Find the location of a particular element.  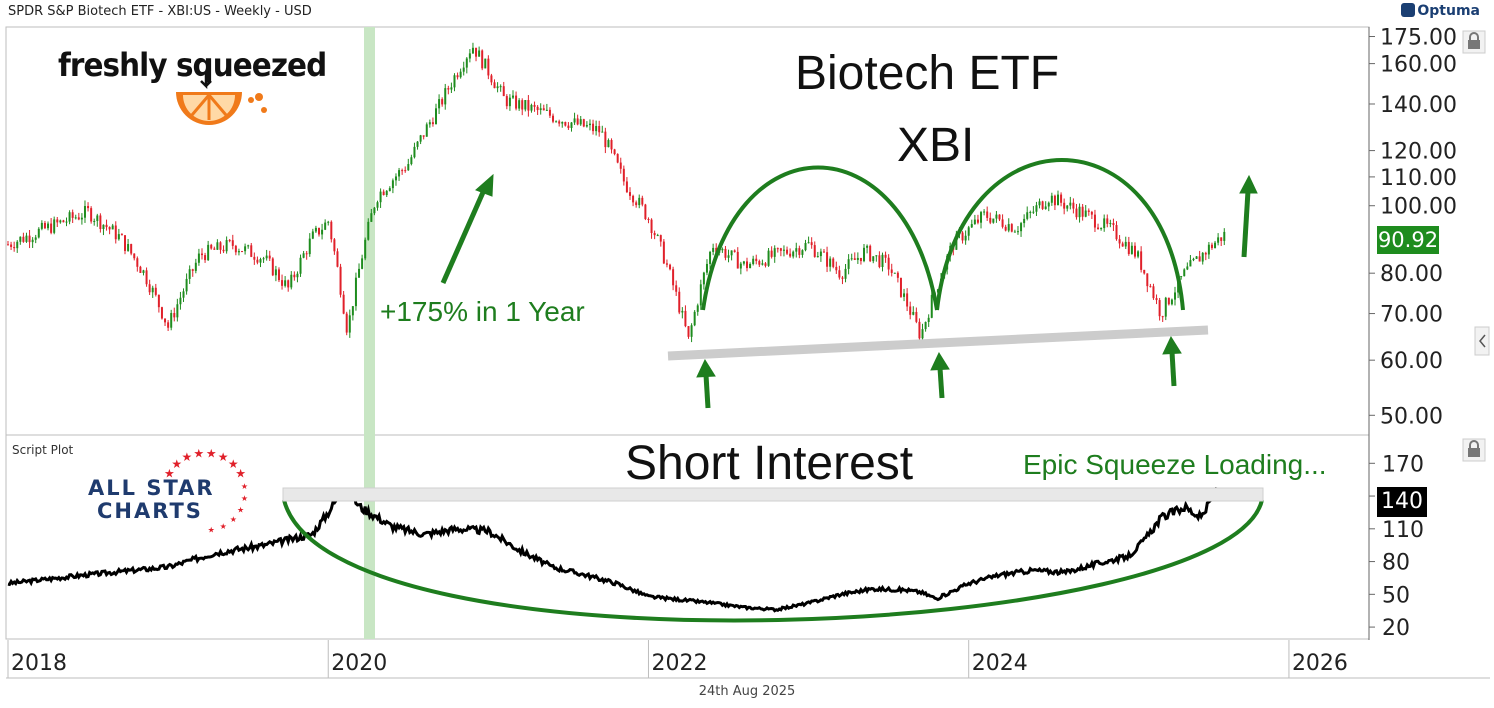

lock-icon-price is located at coordinates (1474, 42).